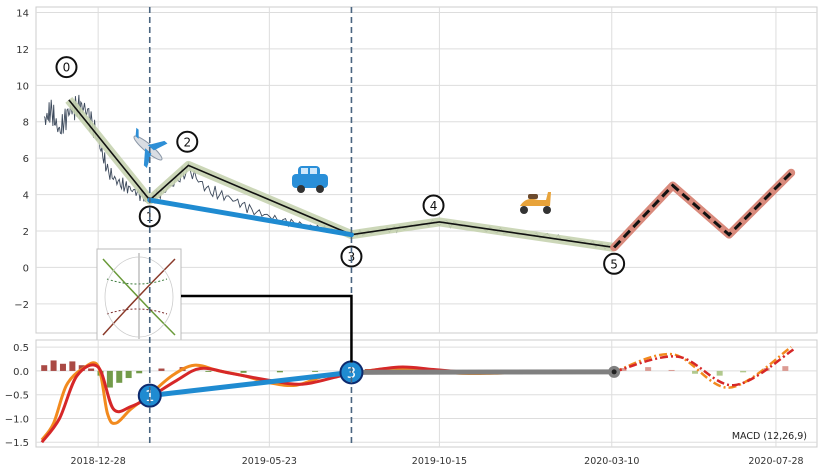 The image size is (822, 471). What do you see at coordinates (147, 158) in the screenshot?
I see `airplane-wing-bottom` at bounding box center [147, 158].